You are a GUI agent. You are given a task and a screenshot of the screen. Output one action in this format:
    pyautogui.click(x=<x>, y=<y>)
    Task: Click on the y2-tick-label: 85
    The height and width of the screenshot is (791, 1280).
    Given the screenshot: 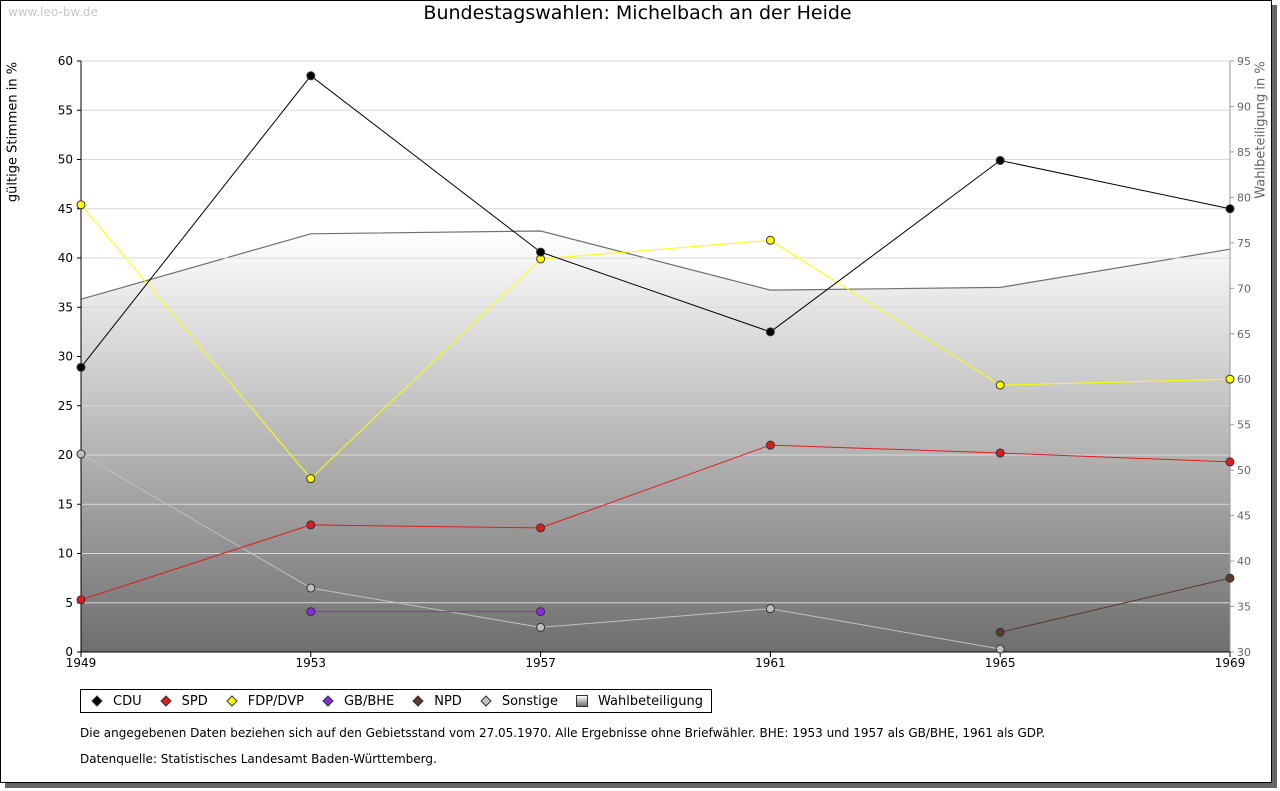 What is the action you would take?
    pyautogui.click(x=1244, y=152)
    